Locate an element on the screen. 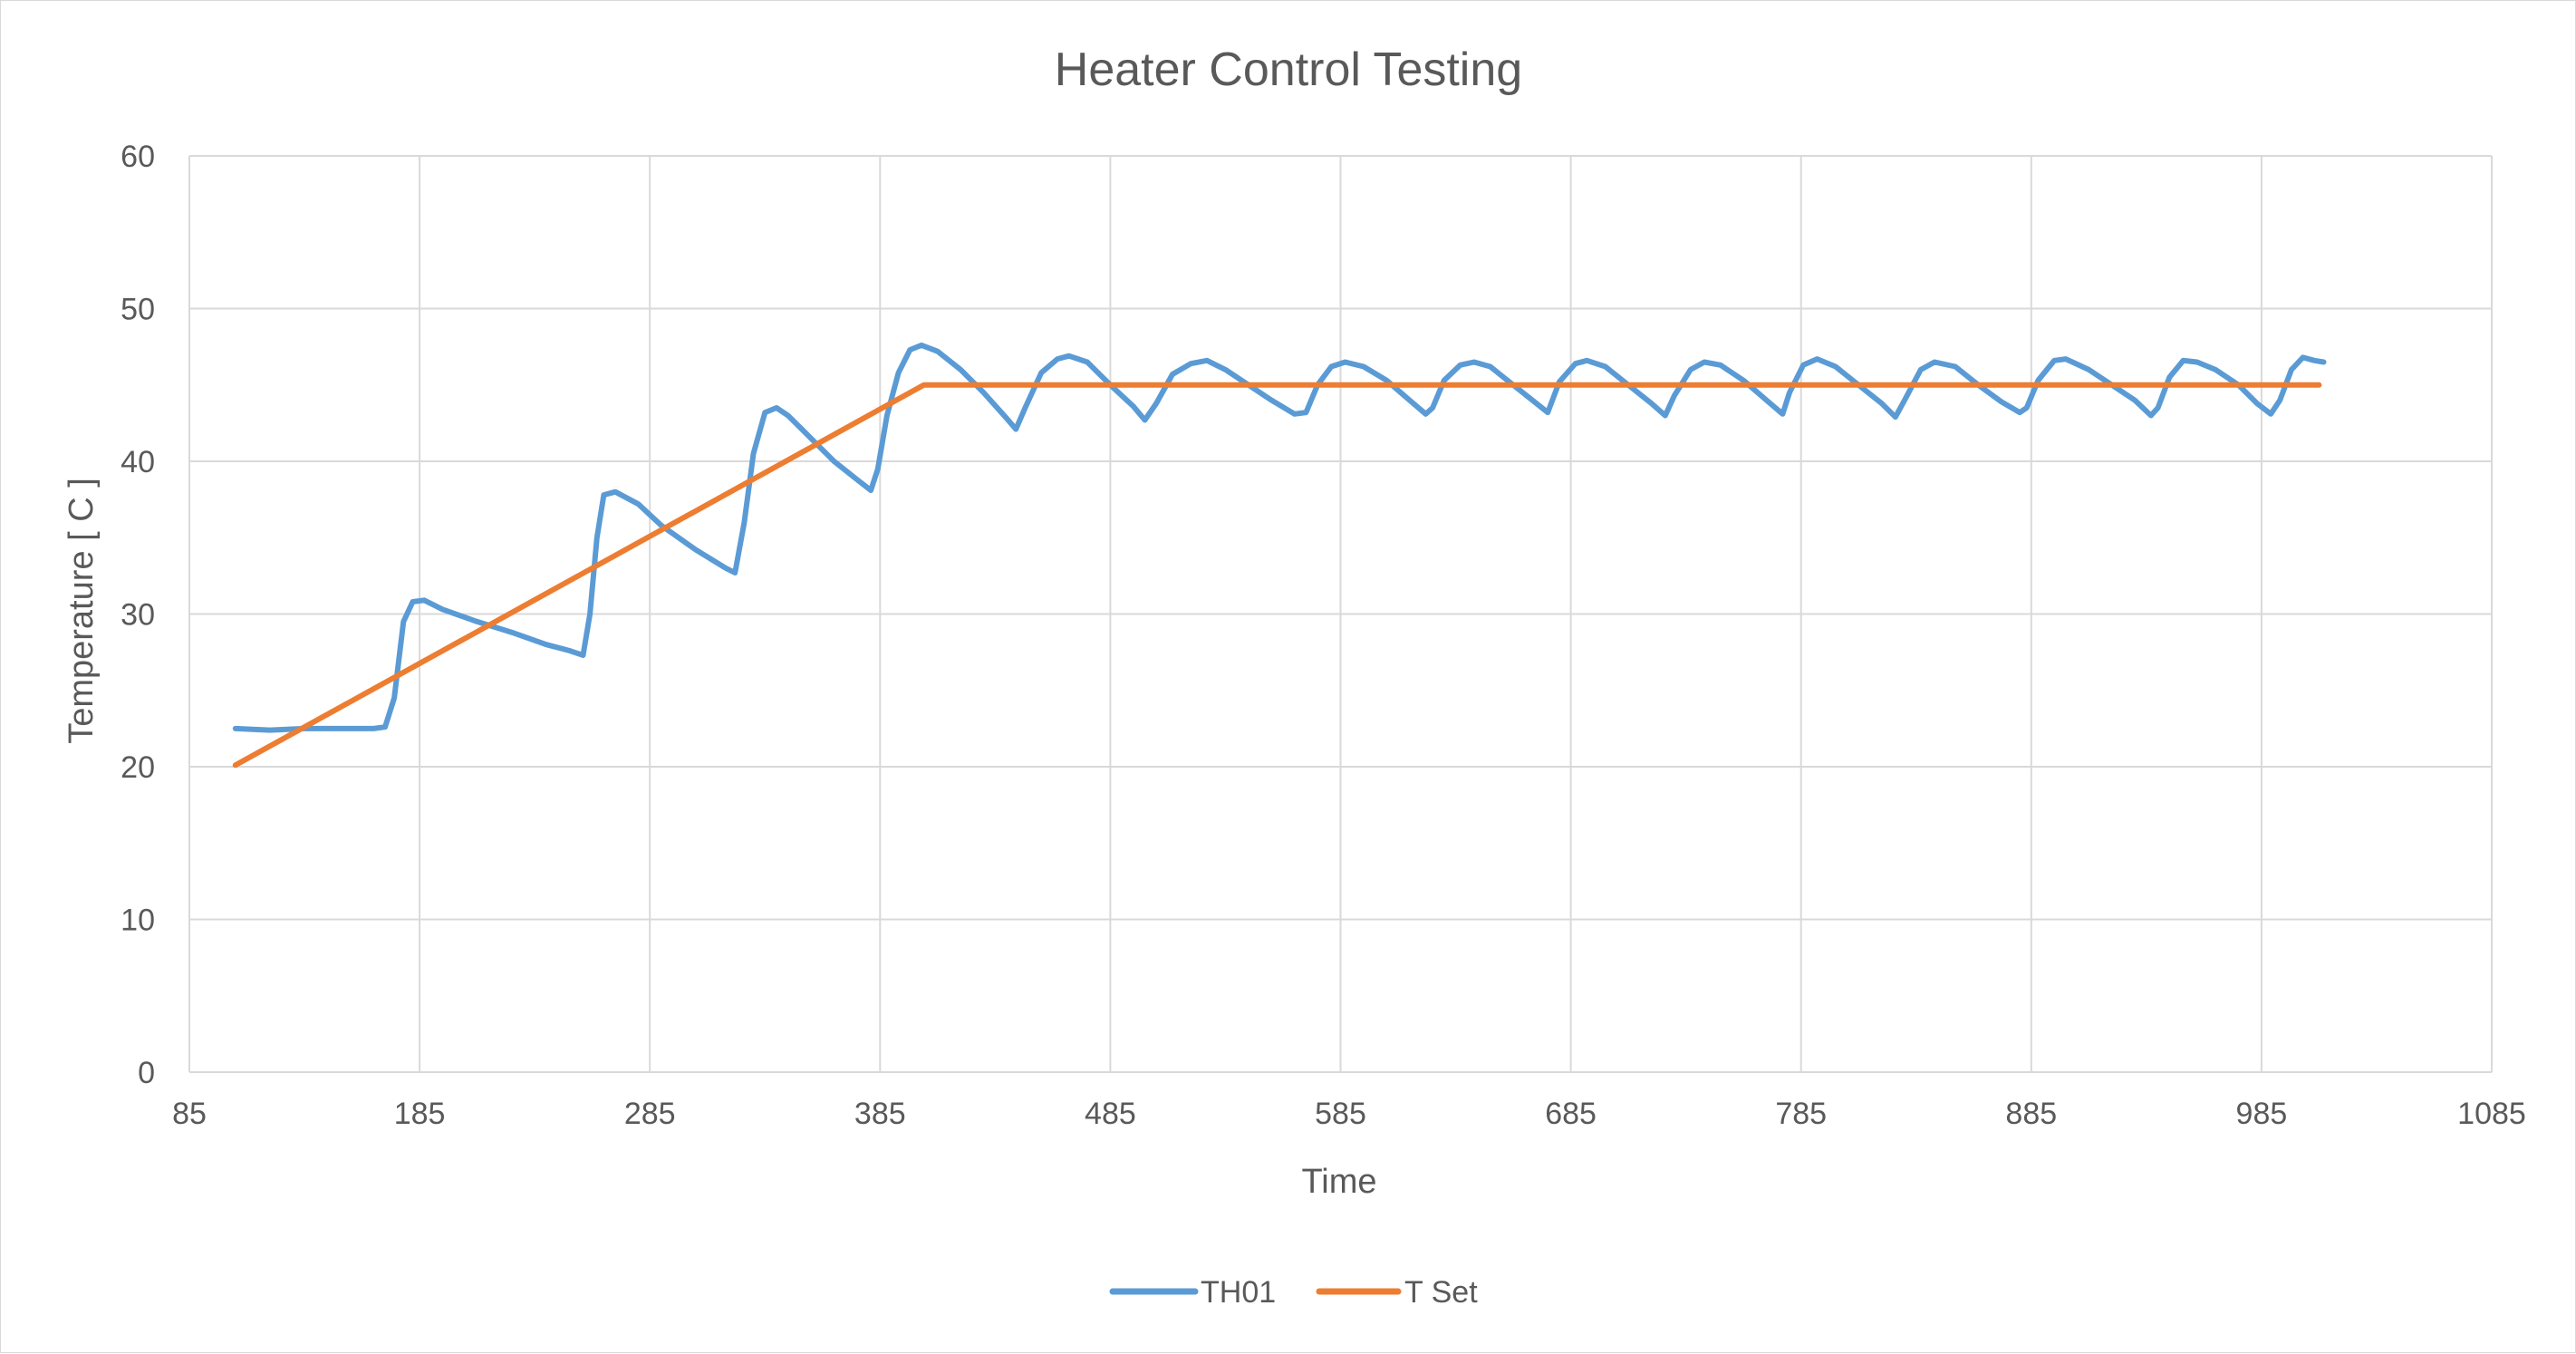 This screenshot has width=2576, height=1354. x-tick-label: 185 is located at coordinates (420, 1114).